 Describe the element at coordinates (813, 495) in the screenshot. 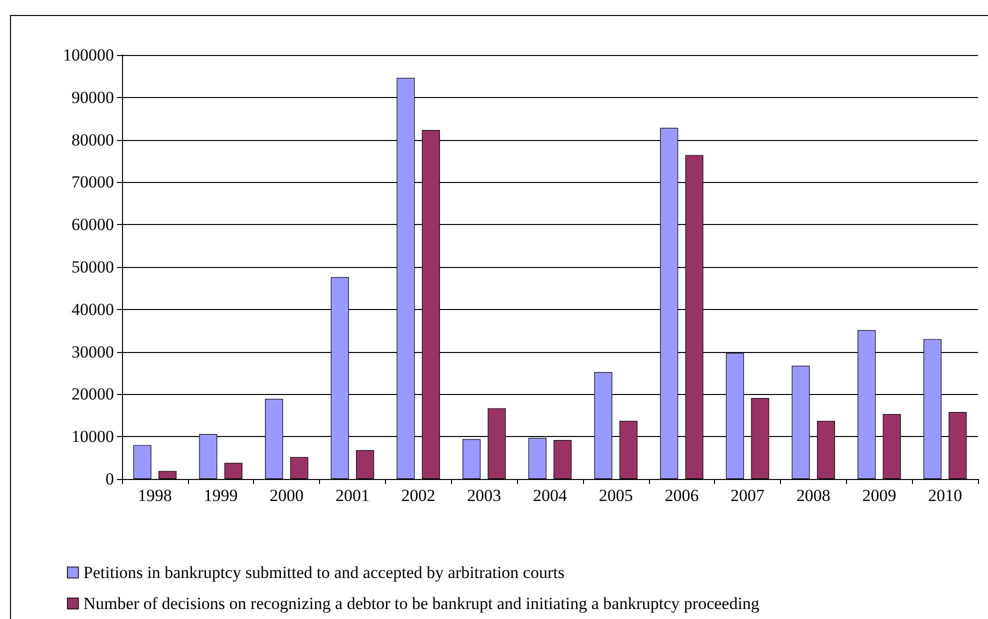

I see `x-tick-label: 2008` at that location.